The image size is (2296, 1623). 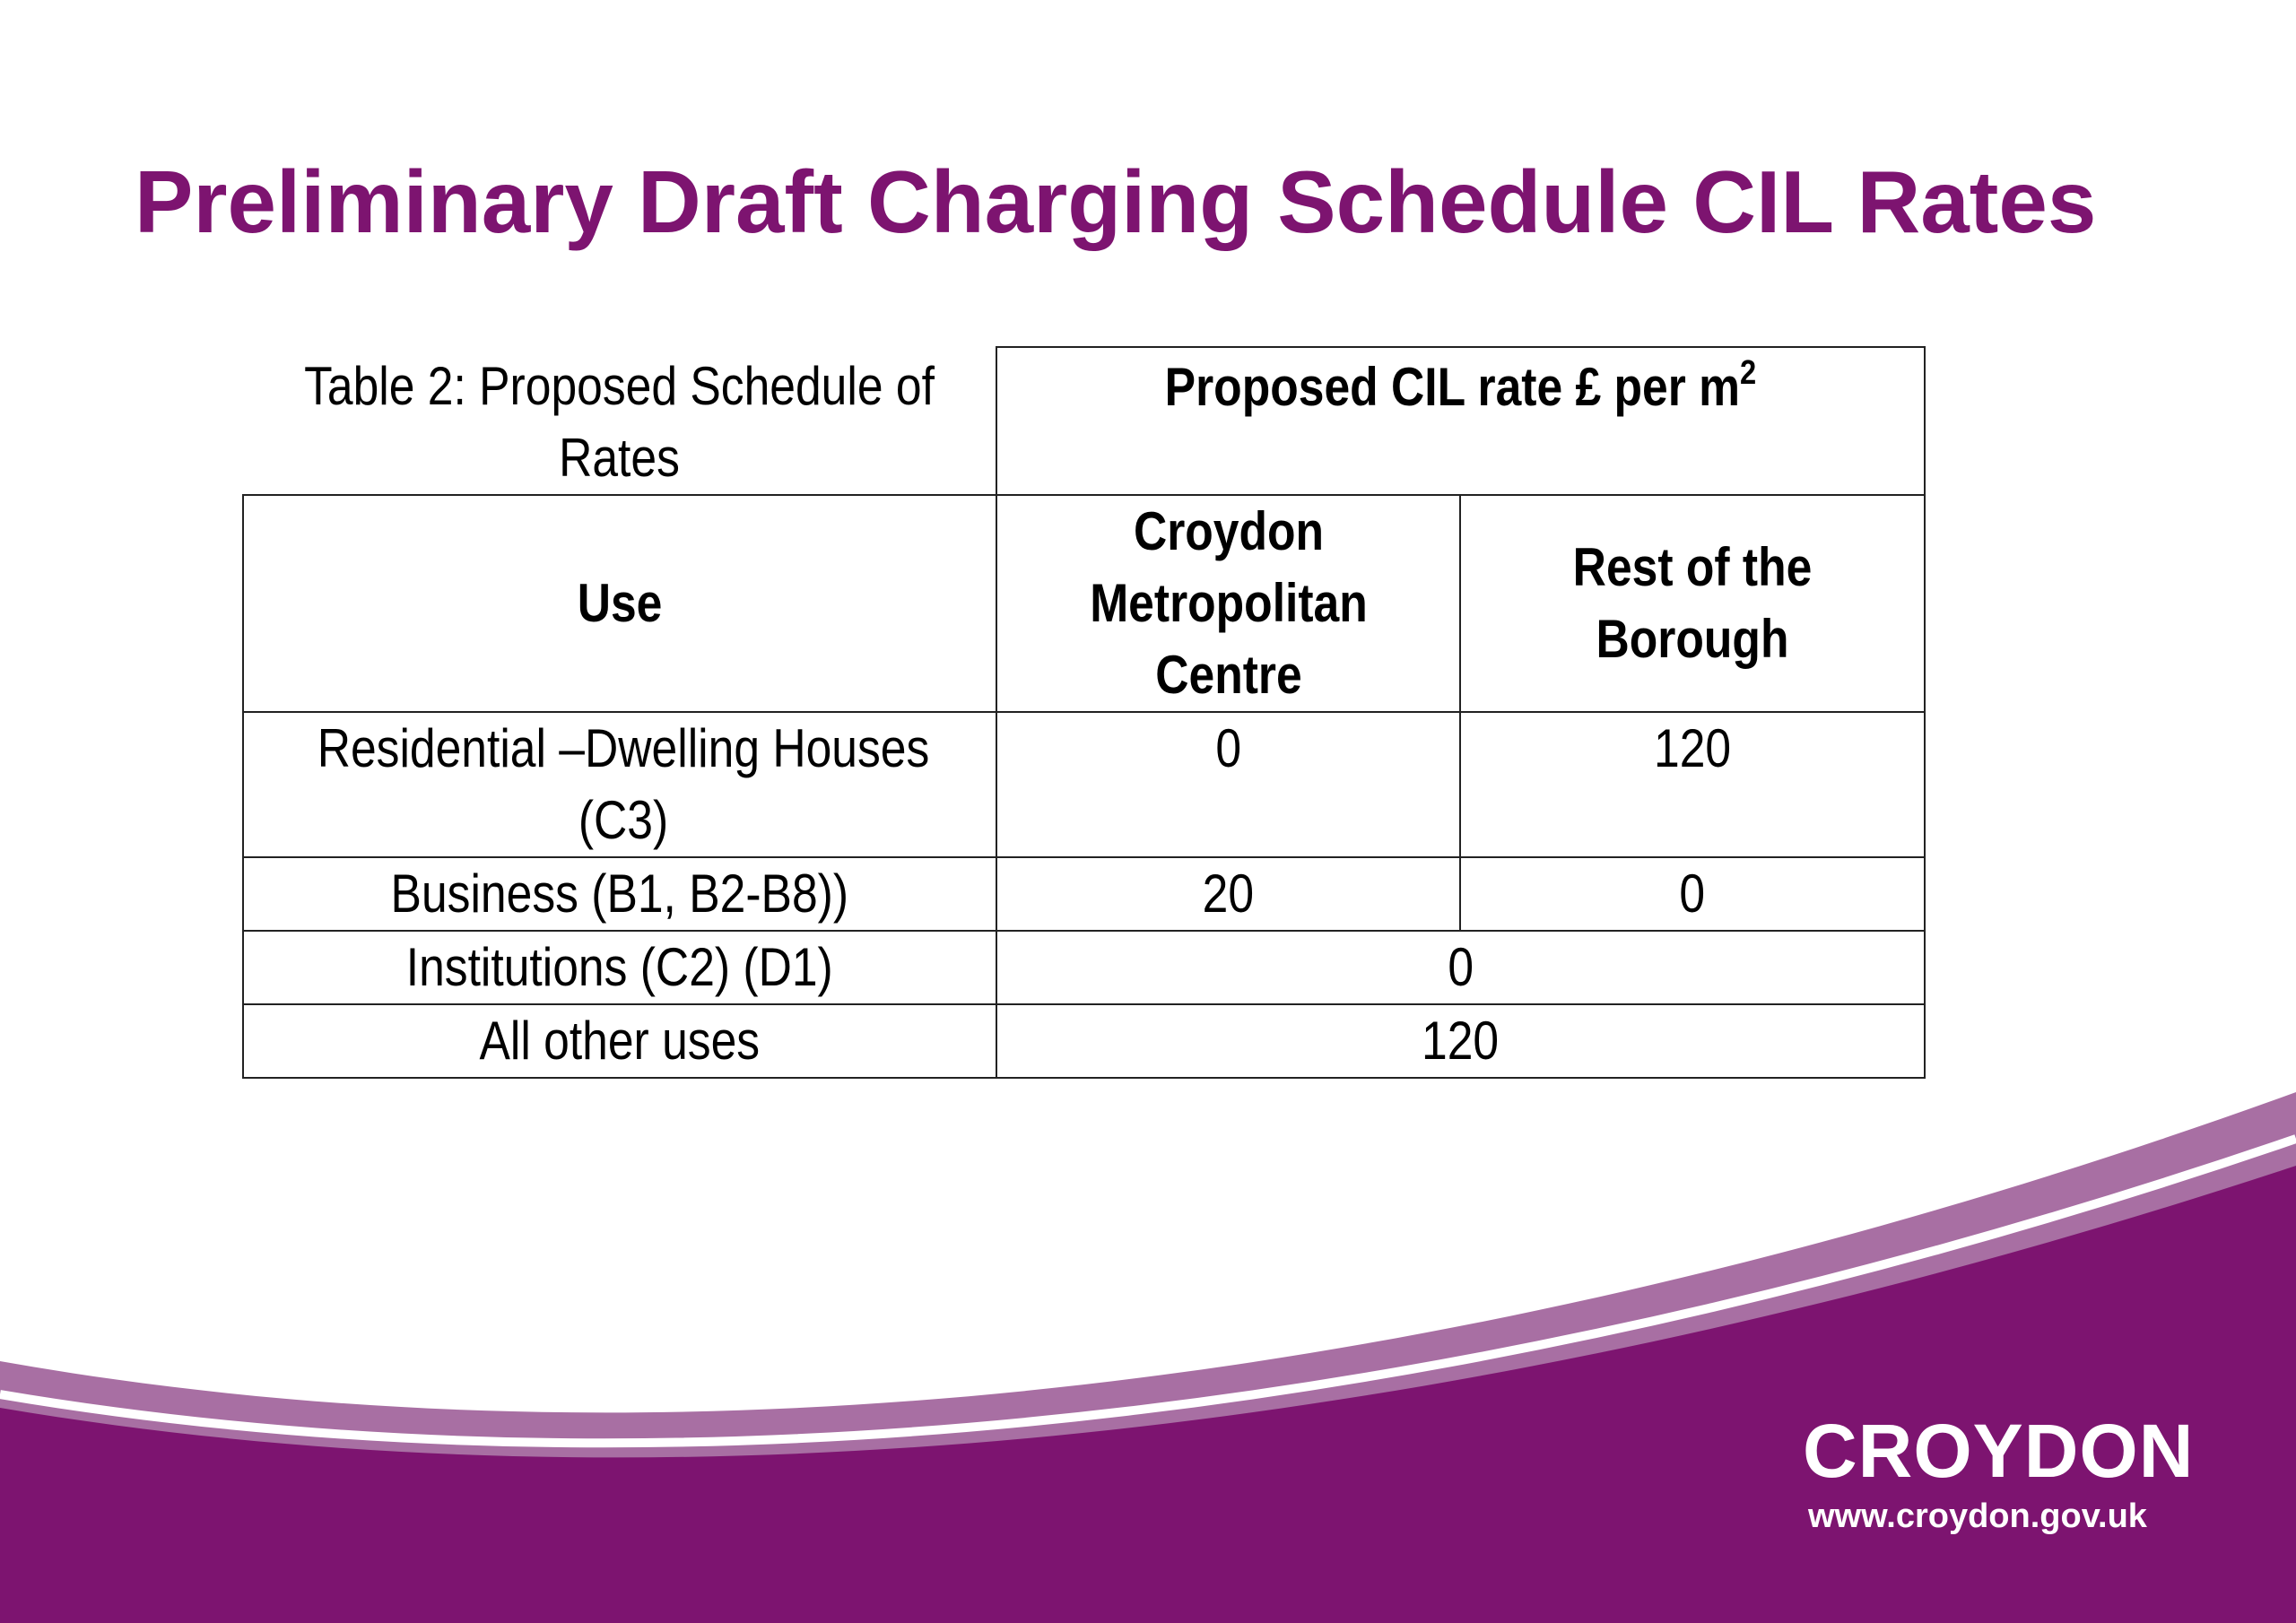 What do you see at coordinates (1999, 1451) in the screenshot?
I see `logo-wordmark: CROYDON` at bounding box center [1999, 1451].